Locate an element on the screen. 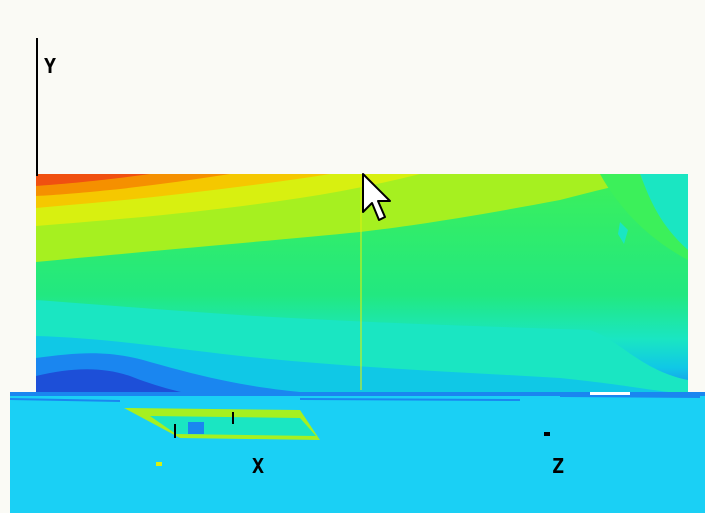  contour-spot is located at coordinates (623, 233).